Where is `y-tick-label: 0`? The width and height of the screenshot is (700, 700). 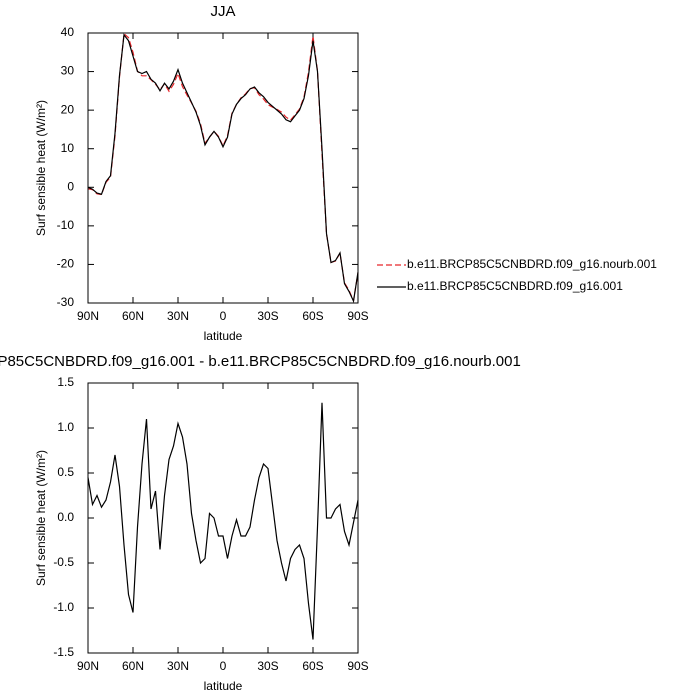
y-tick-label: 0 is located at coordinates (70, 186).